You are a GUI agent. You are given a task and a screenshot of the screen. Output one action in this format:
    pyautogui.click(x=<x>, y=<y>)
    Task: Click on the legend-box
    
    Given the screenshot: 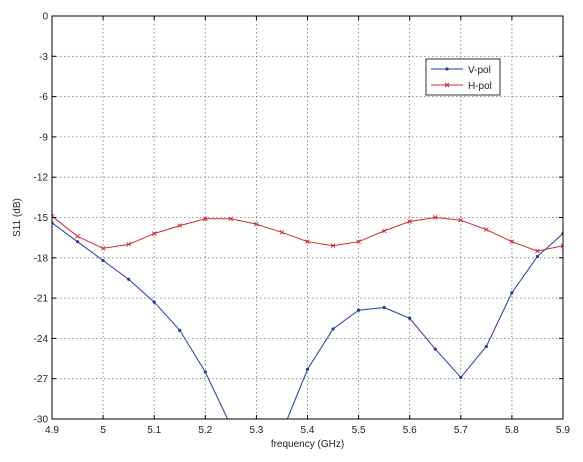 What is the action you would take?
    pyautogui.click(x=463, y=77)
    